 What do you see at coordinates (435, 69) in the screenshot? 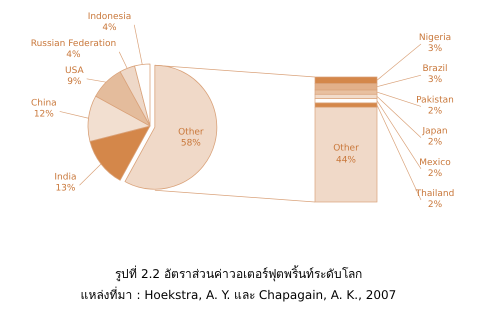
I see `text: Brazil` at bounding box center [435, 69].